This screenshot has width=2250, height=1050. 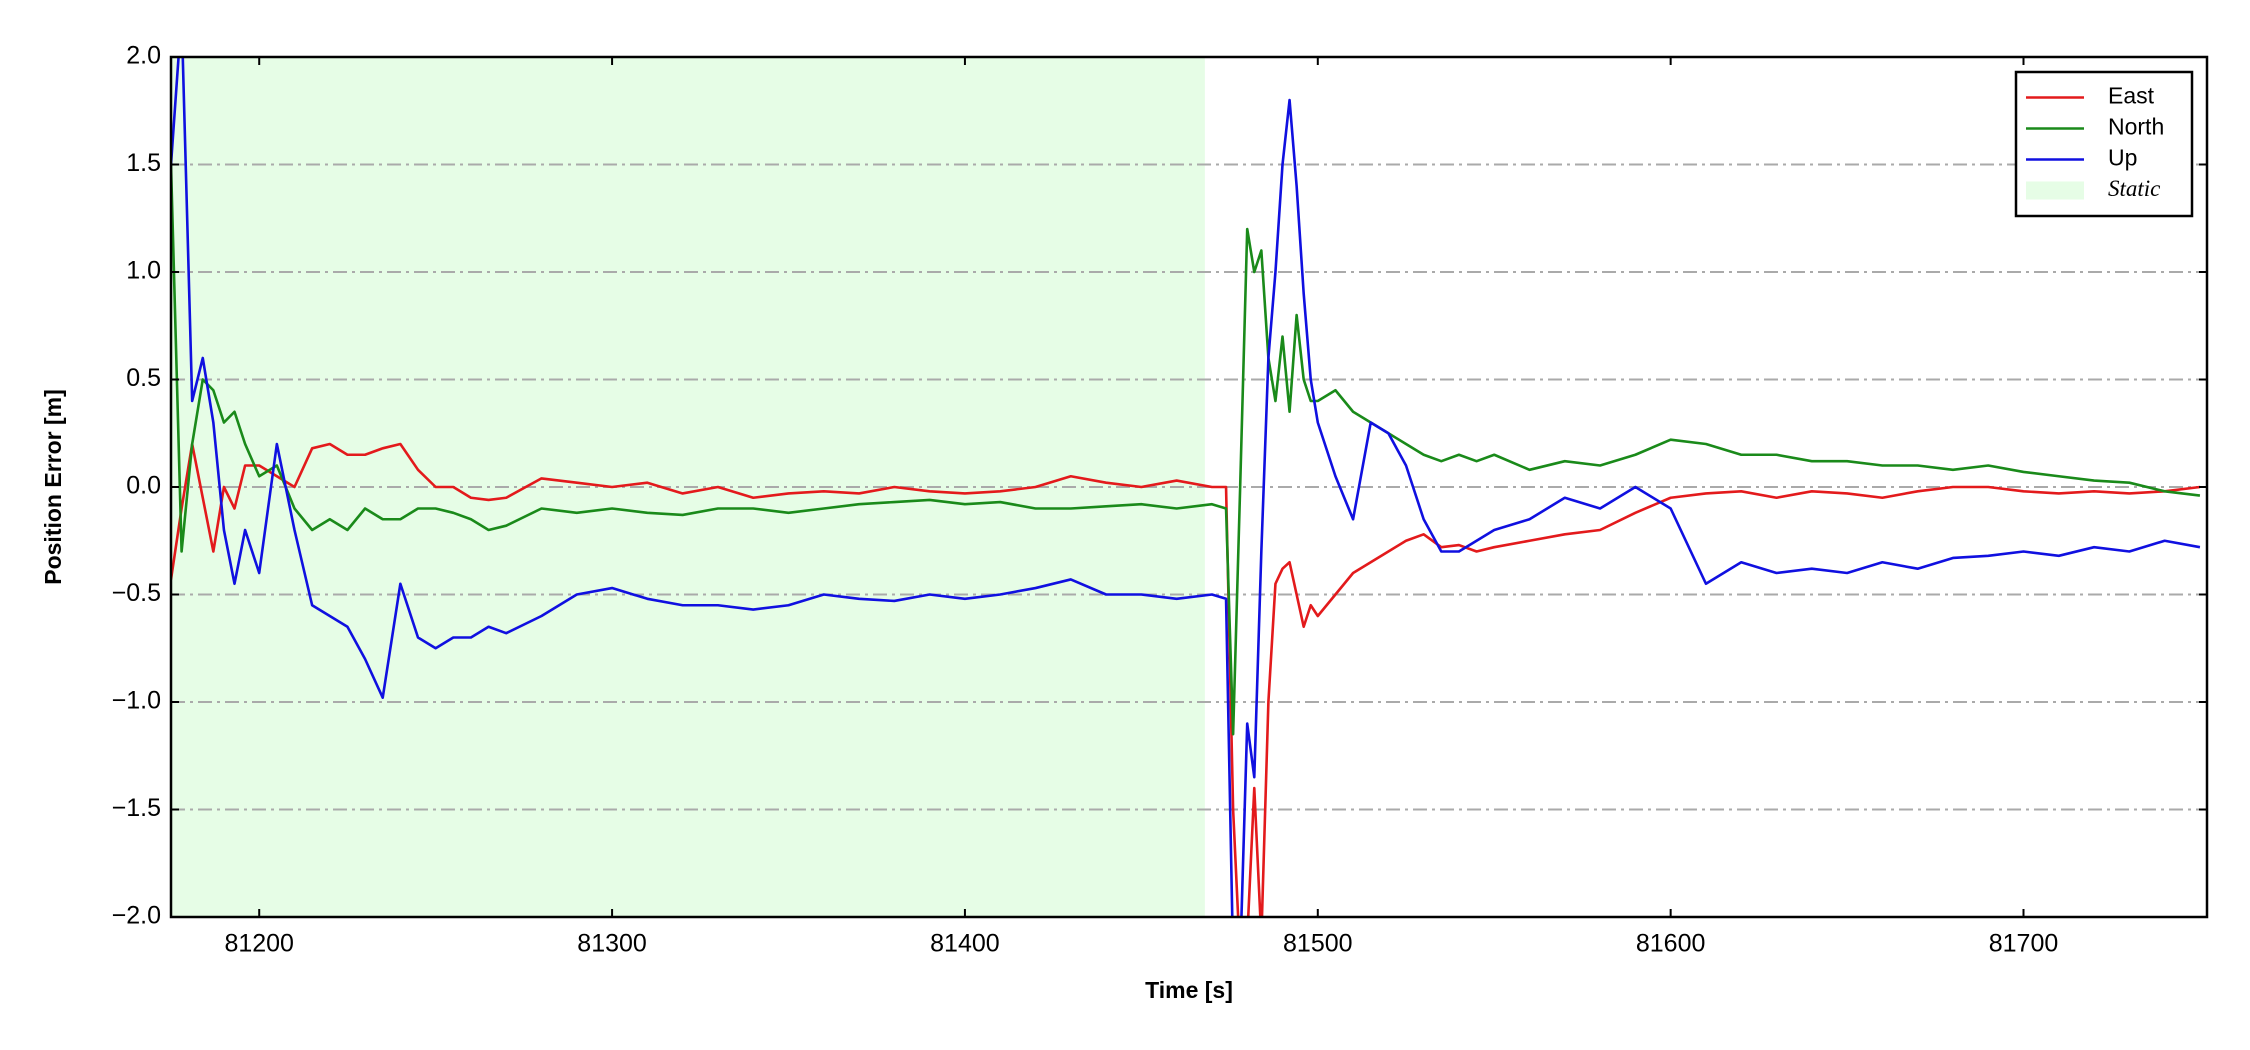 I want to click on x-axis-label: Time [s], so click(x=1189, y=990).